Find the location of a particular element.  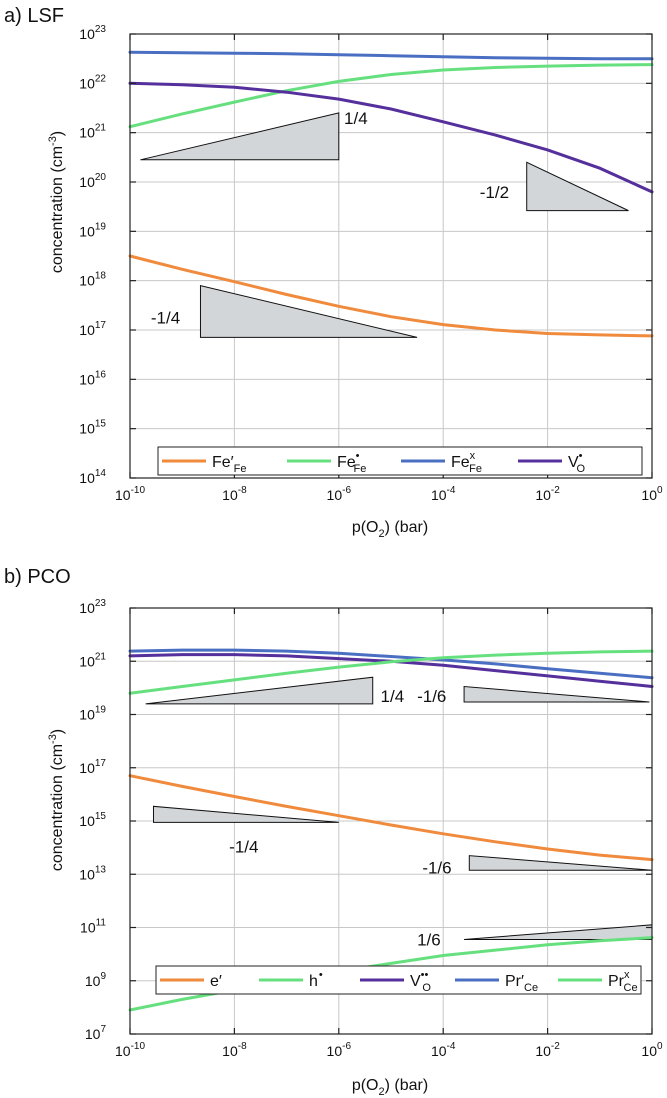

legend-label-pr_ce_prime: Pr′Ce is located at coordinates (521, 983).